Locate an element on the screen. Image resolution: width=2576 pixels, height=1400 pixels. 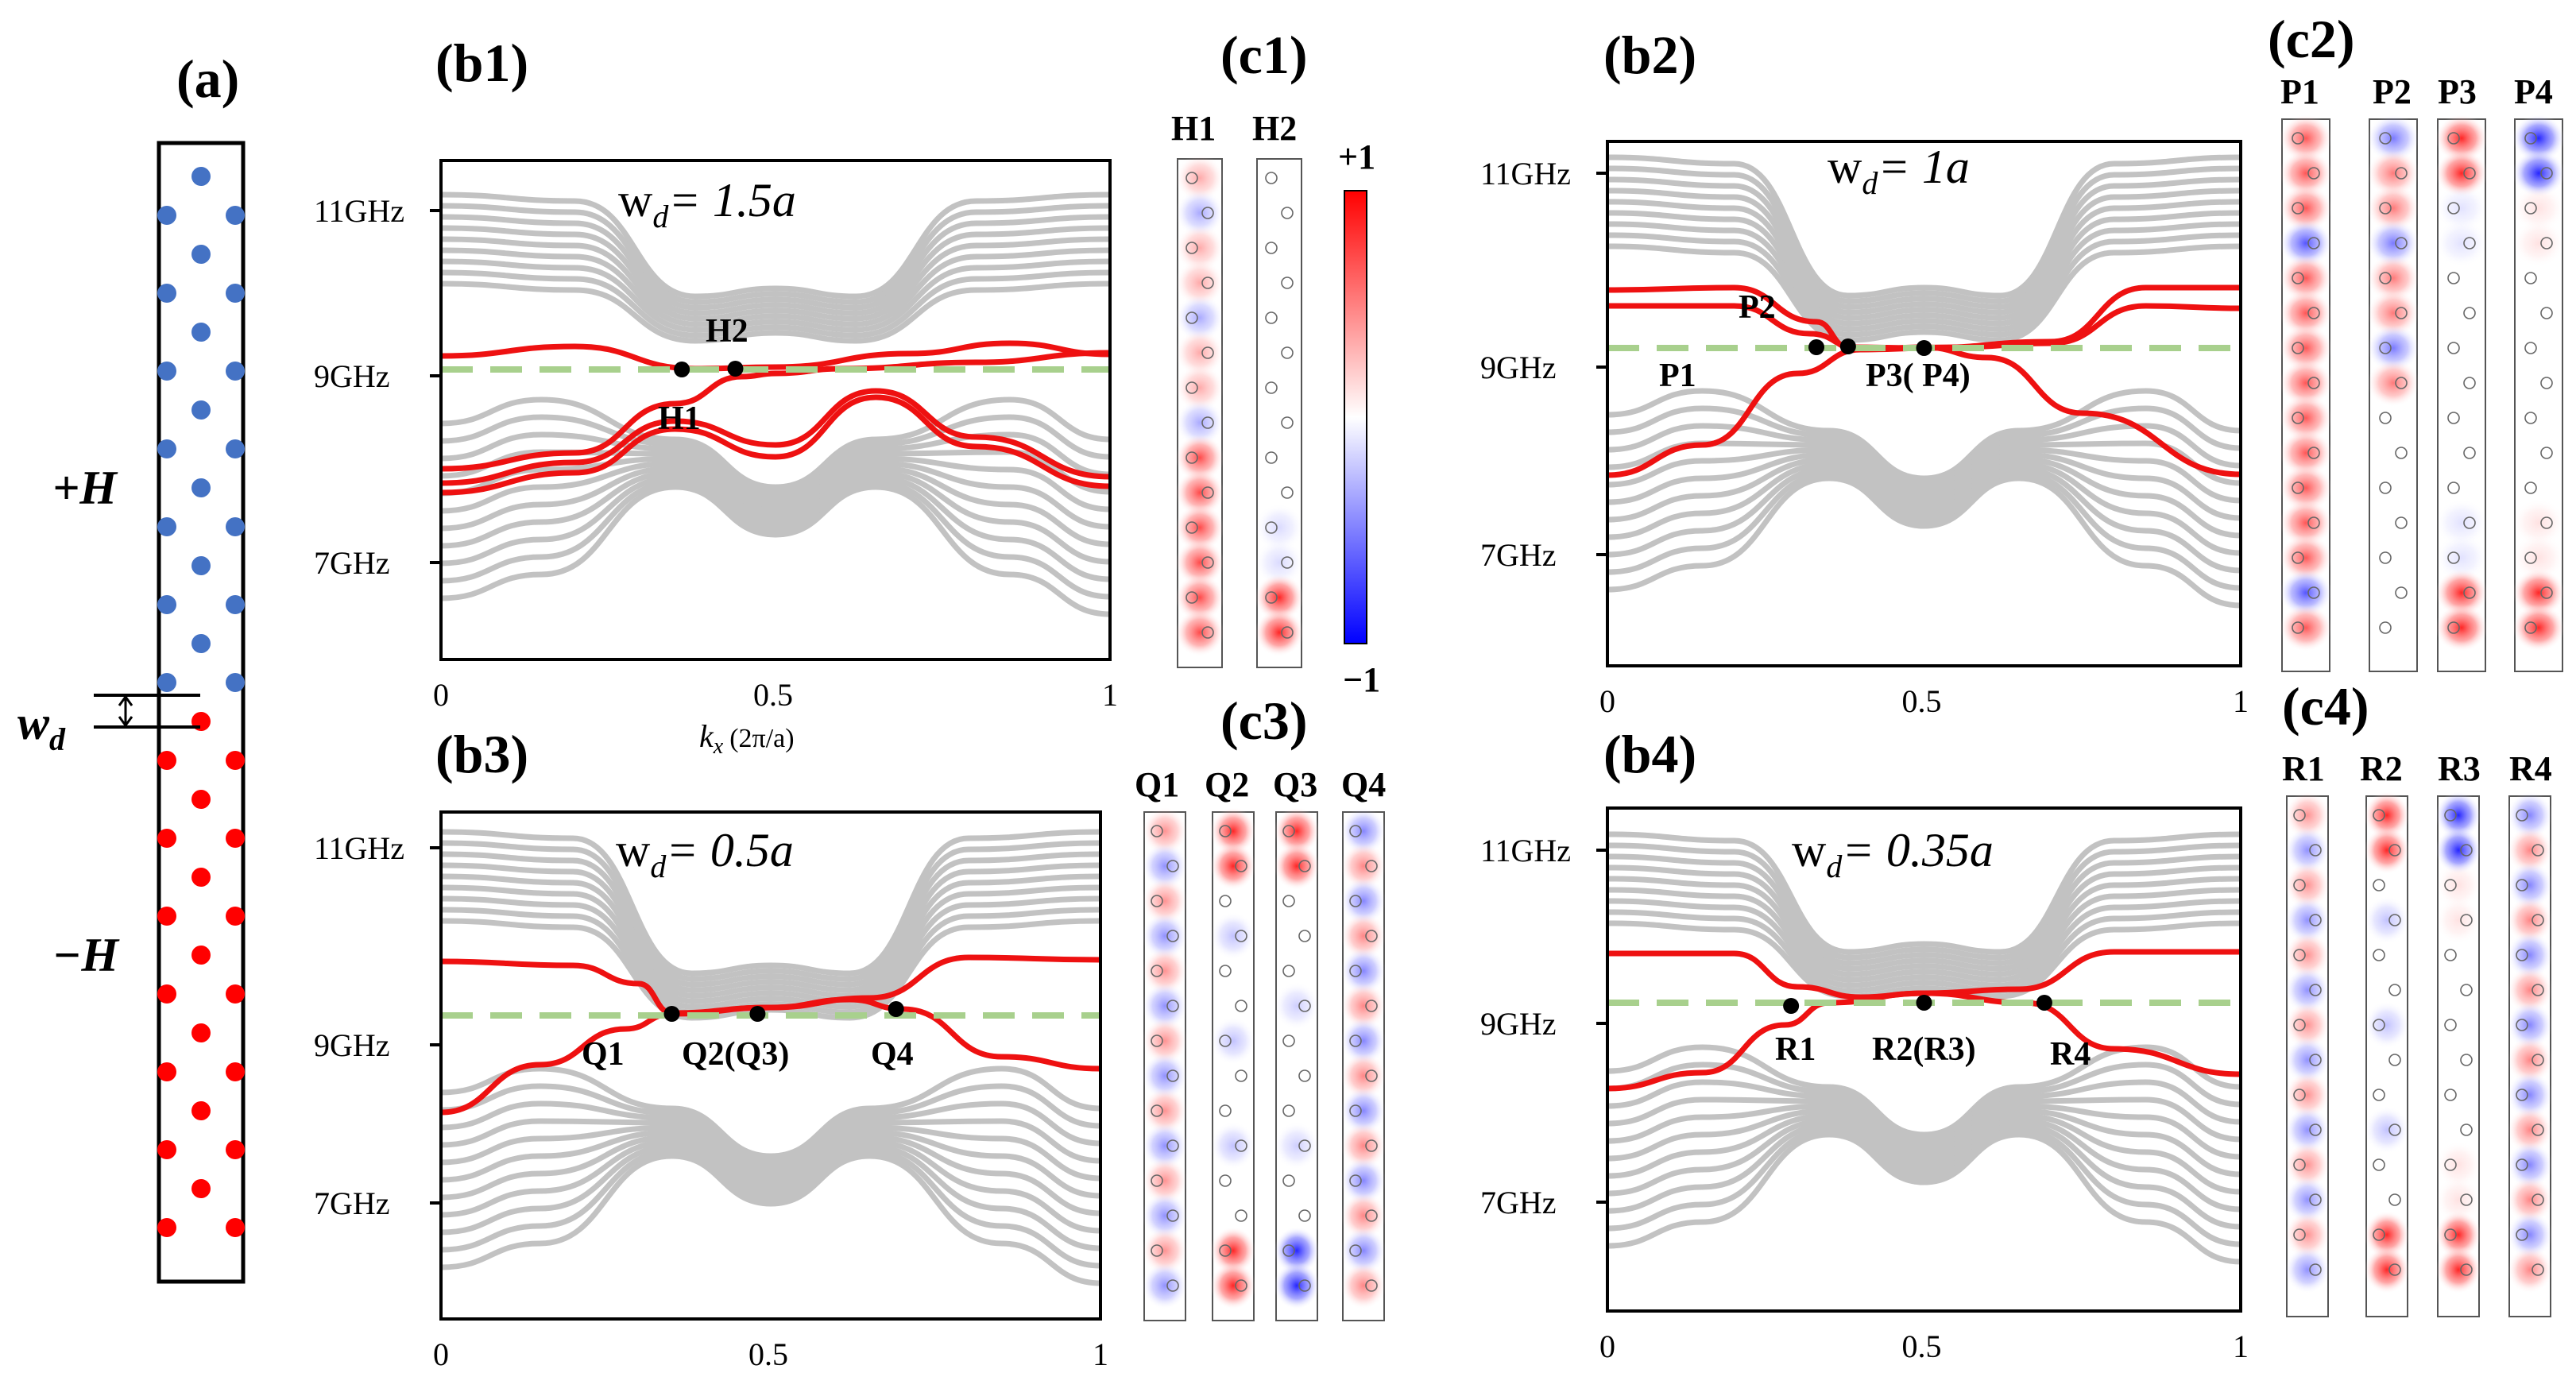
colorbar-gradient is located at coordinates (1355, 417).